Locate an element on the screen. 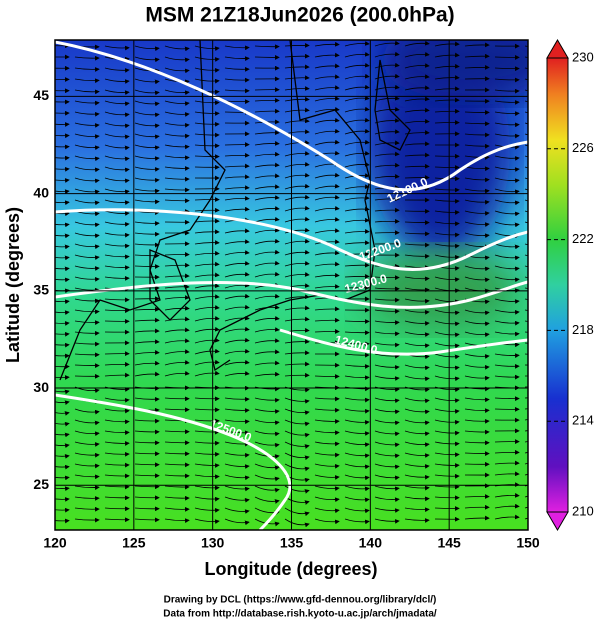 Image resolution: width=599 pixels, height=625 pixels. colorbar-body is located at coordinates (557, 285).